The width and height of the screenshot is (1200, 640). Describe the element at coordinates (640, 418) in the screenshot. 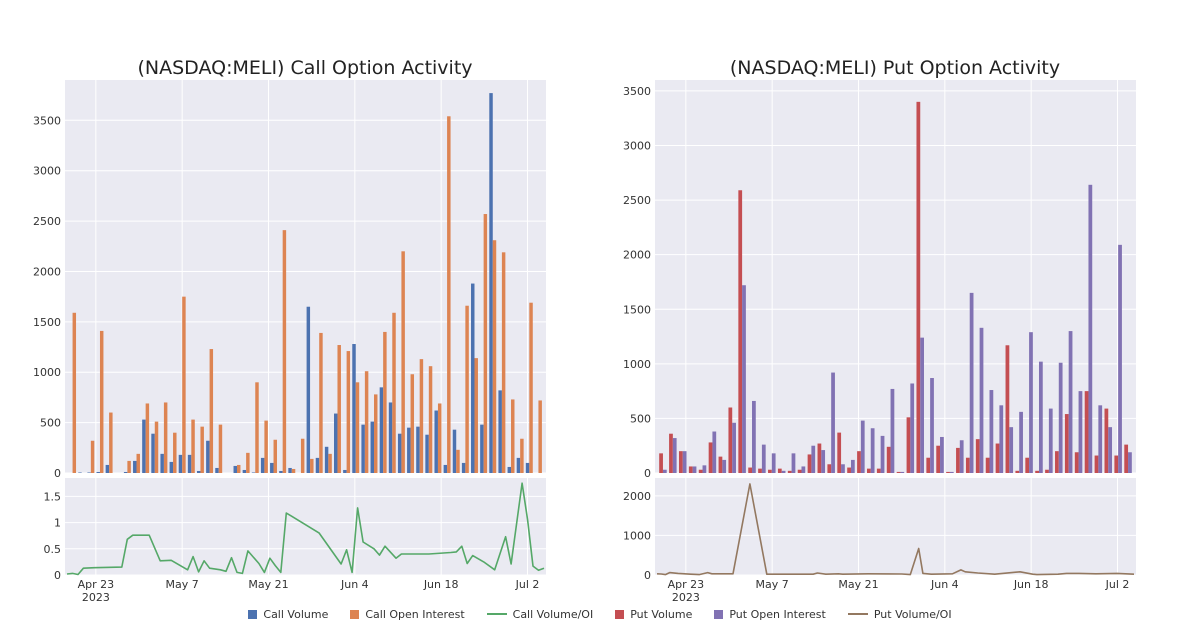

I see `put-bars-ytick-label: 500` at that location.